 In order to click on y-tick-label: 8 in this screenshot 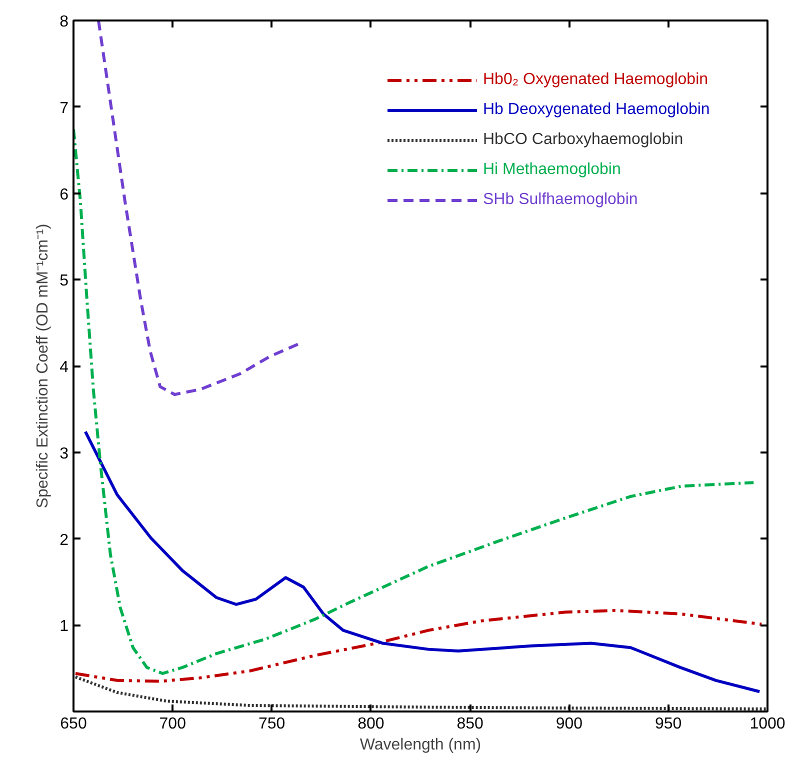, I will do `click(64, 22)`.